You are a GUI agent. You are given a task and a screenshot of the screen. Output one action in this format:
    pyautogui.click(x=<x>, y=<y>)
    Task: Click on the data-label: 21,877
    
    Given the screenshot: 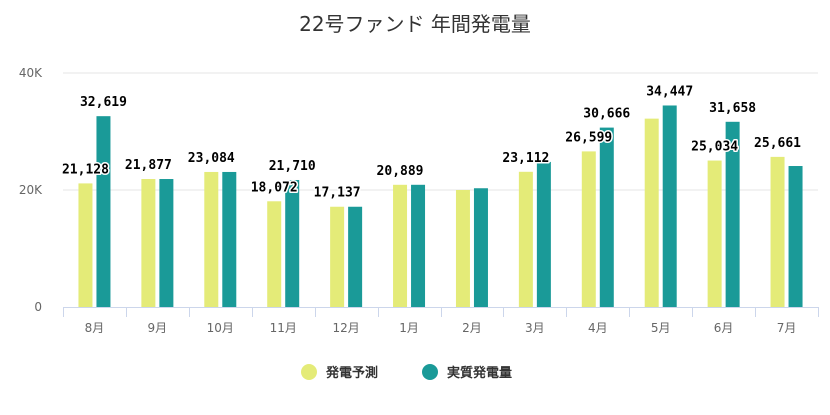 What is the action you would take?
    pyautogui.click(x=148, y=165)
    